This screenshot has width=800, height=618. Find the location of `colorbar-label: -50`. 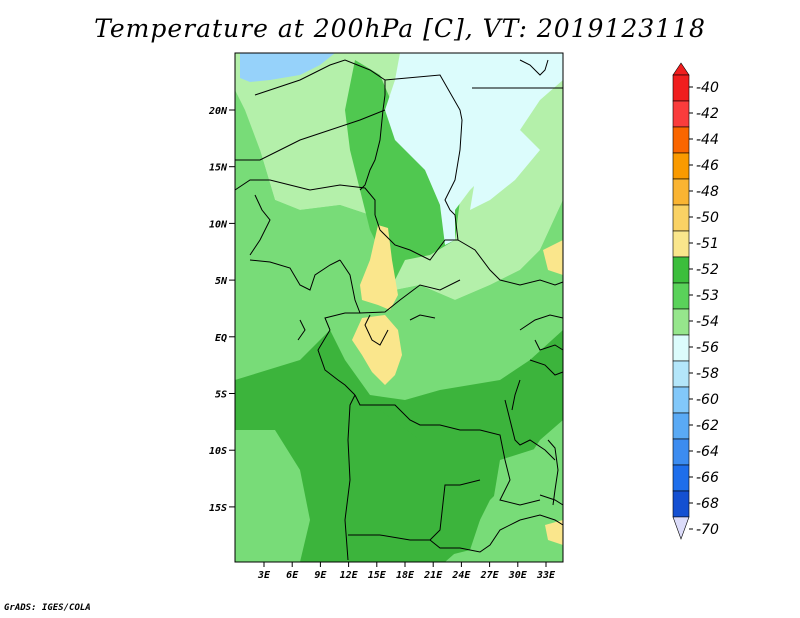

colorbar-label: -50 is located at coordinates (707, 218).